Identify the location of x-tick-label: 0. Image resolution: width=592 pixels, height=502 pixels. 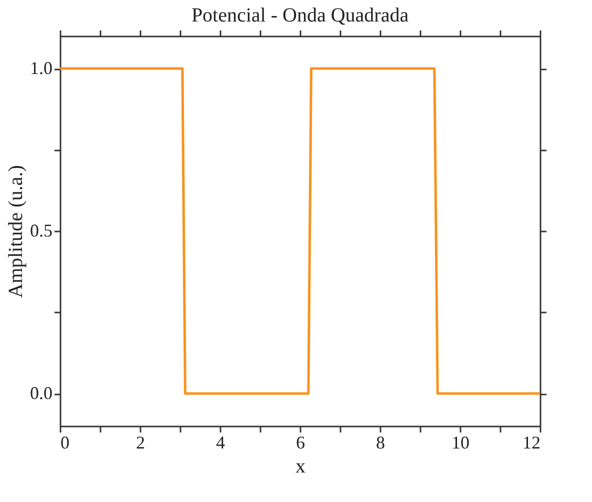
(65, 442).